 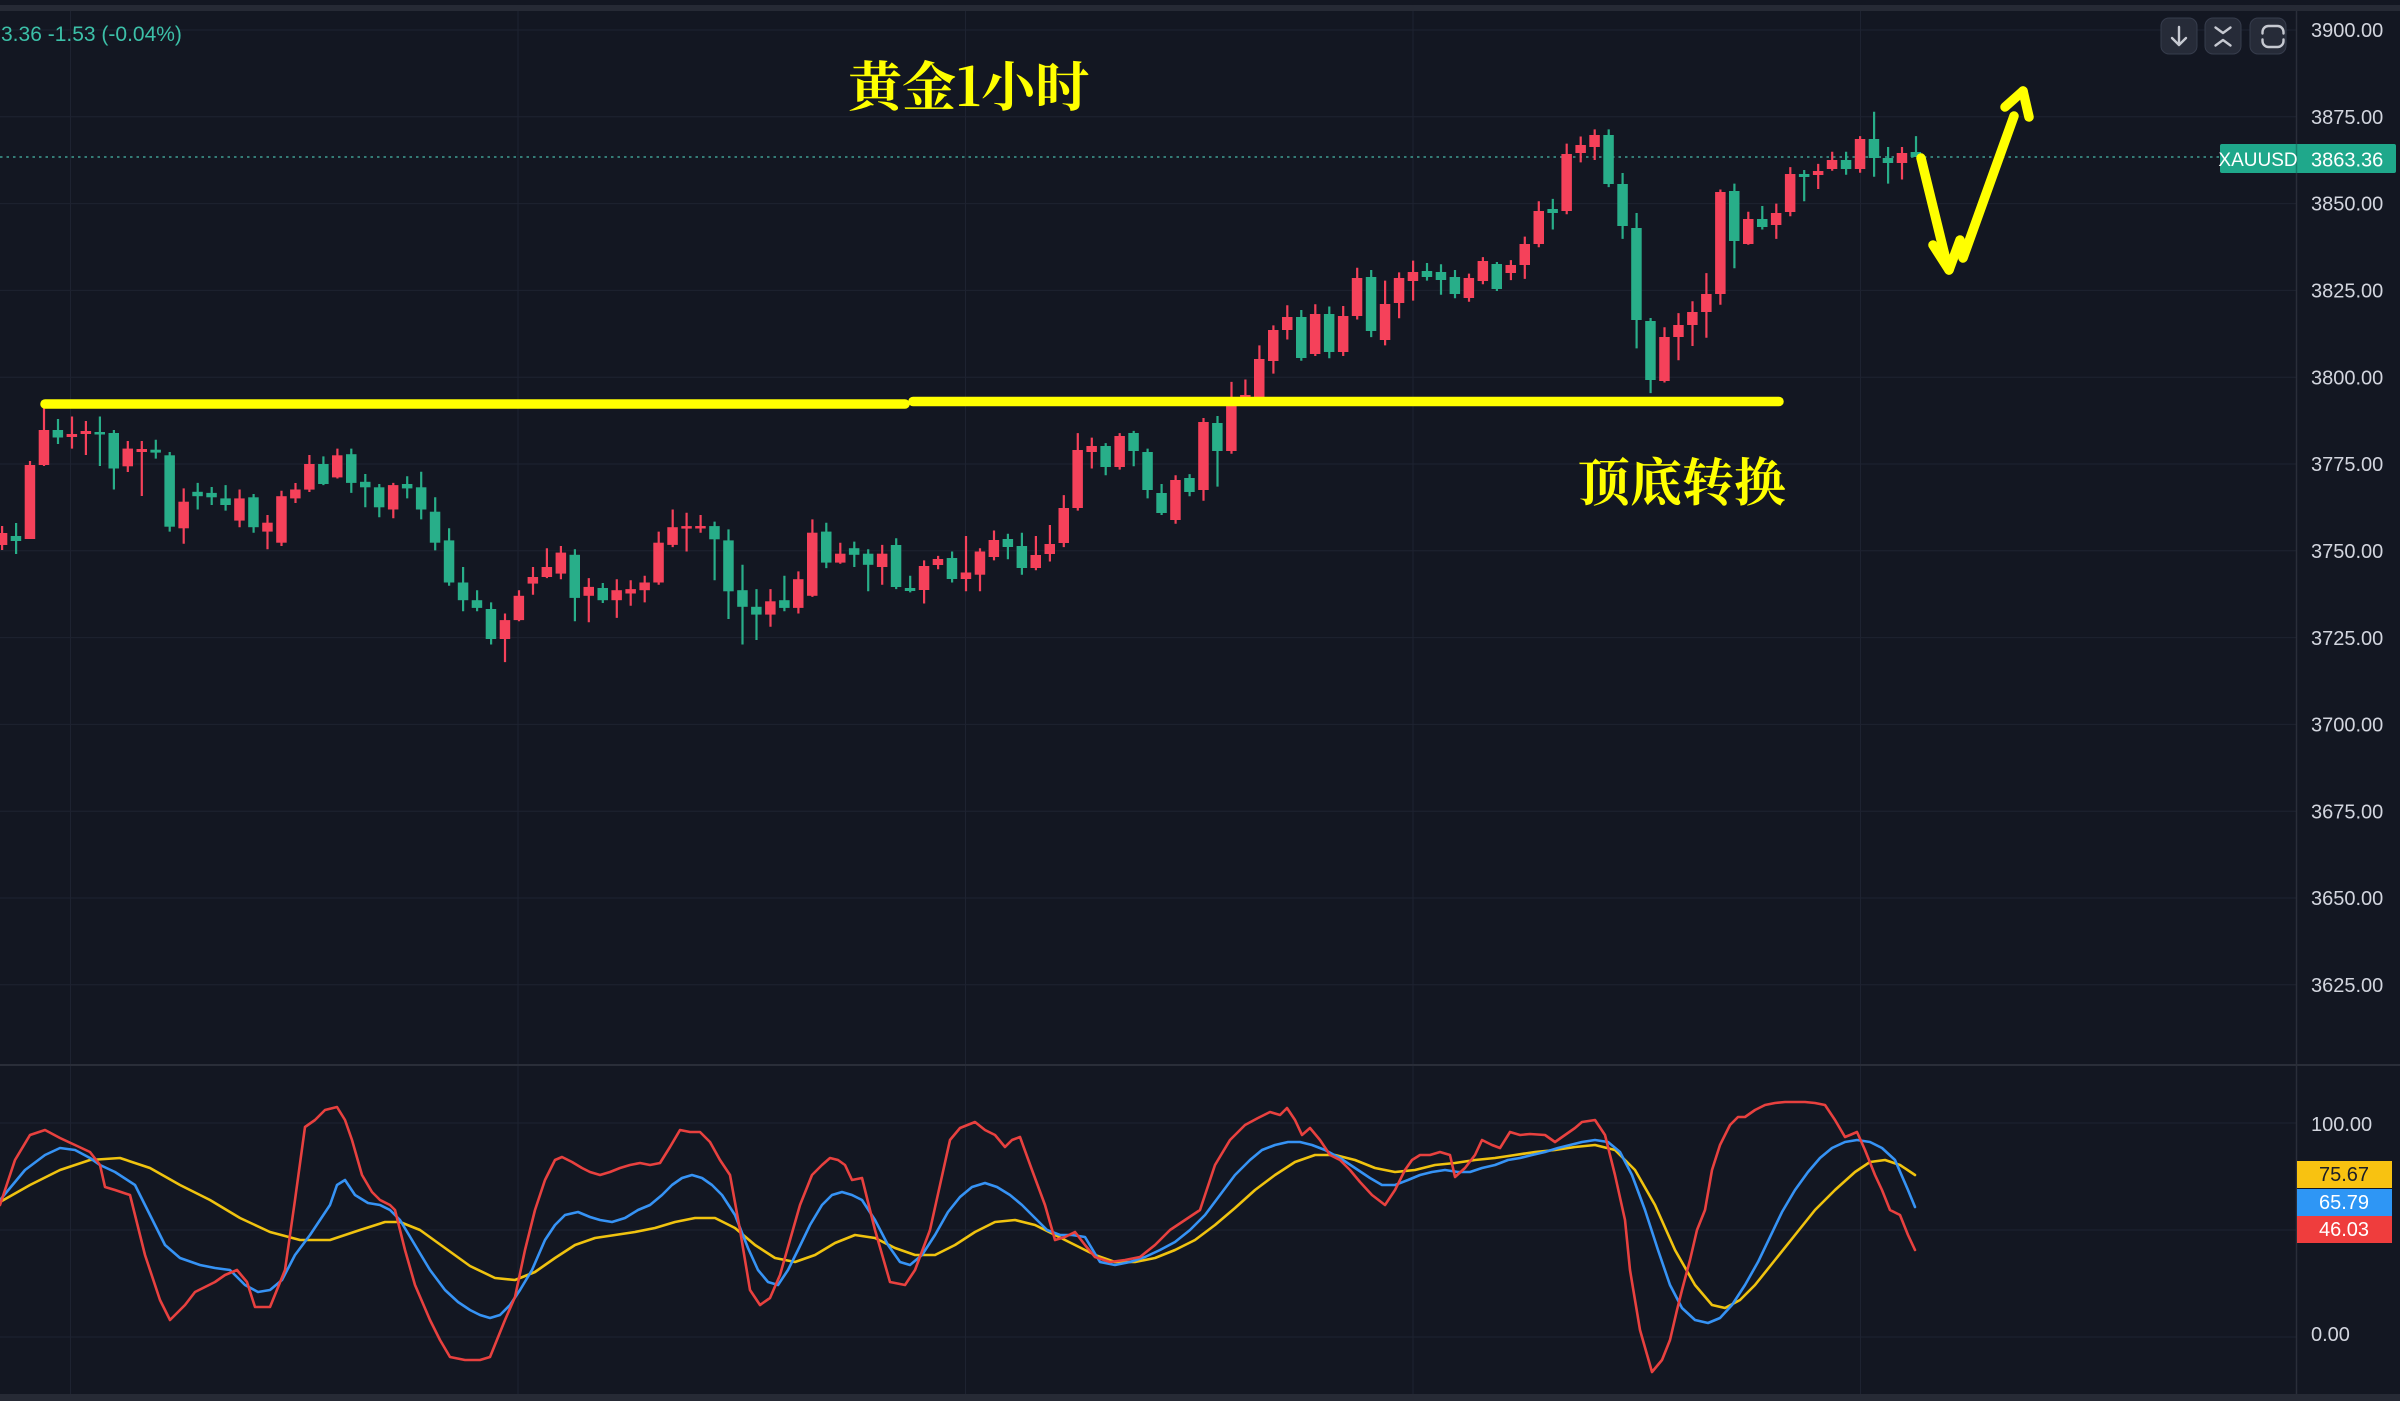 I want to click on svg-text: 3850.00, so click(x=2347, y=205).